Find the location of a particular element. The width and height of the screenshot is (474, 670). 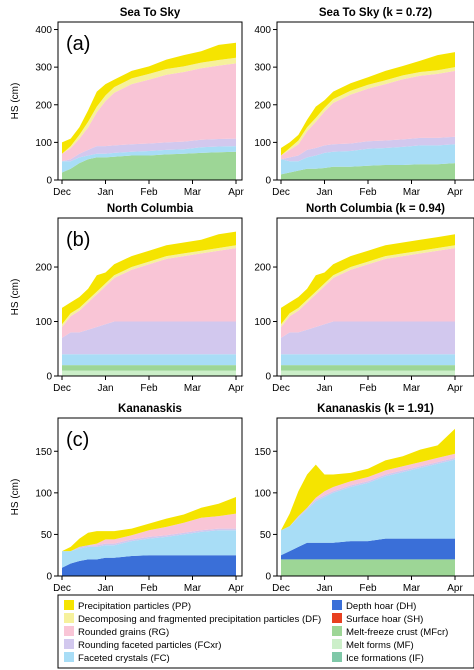

legend-label: Melt-freeze crust (MFcr) is located at coordinates (397, 632).